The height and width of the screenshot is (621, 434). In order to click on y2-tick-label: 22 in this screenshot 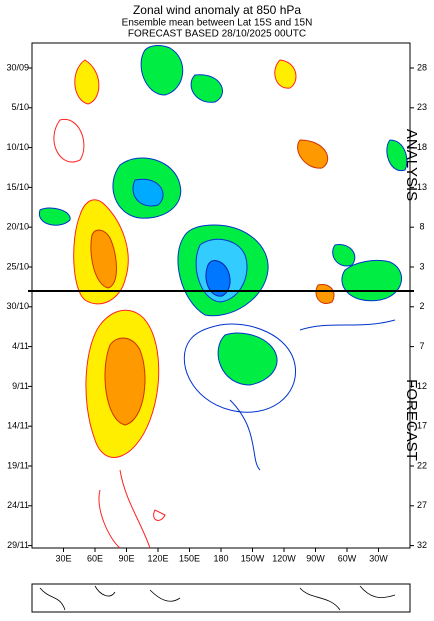, I will do `click(422, 465)`.